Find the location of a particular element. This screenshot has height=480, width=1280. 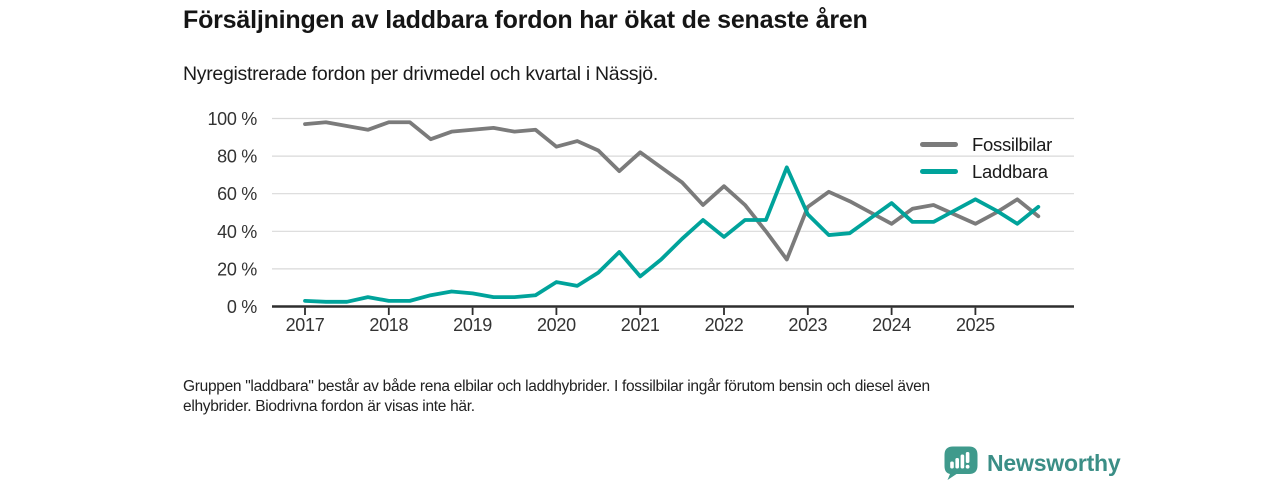

newsworthy-logo: Newsworthy is located at coordinates (1032, 463).